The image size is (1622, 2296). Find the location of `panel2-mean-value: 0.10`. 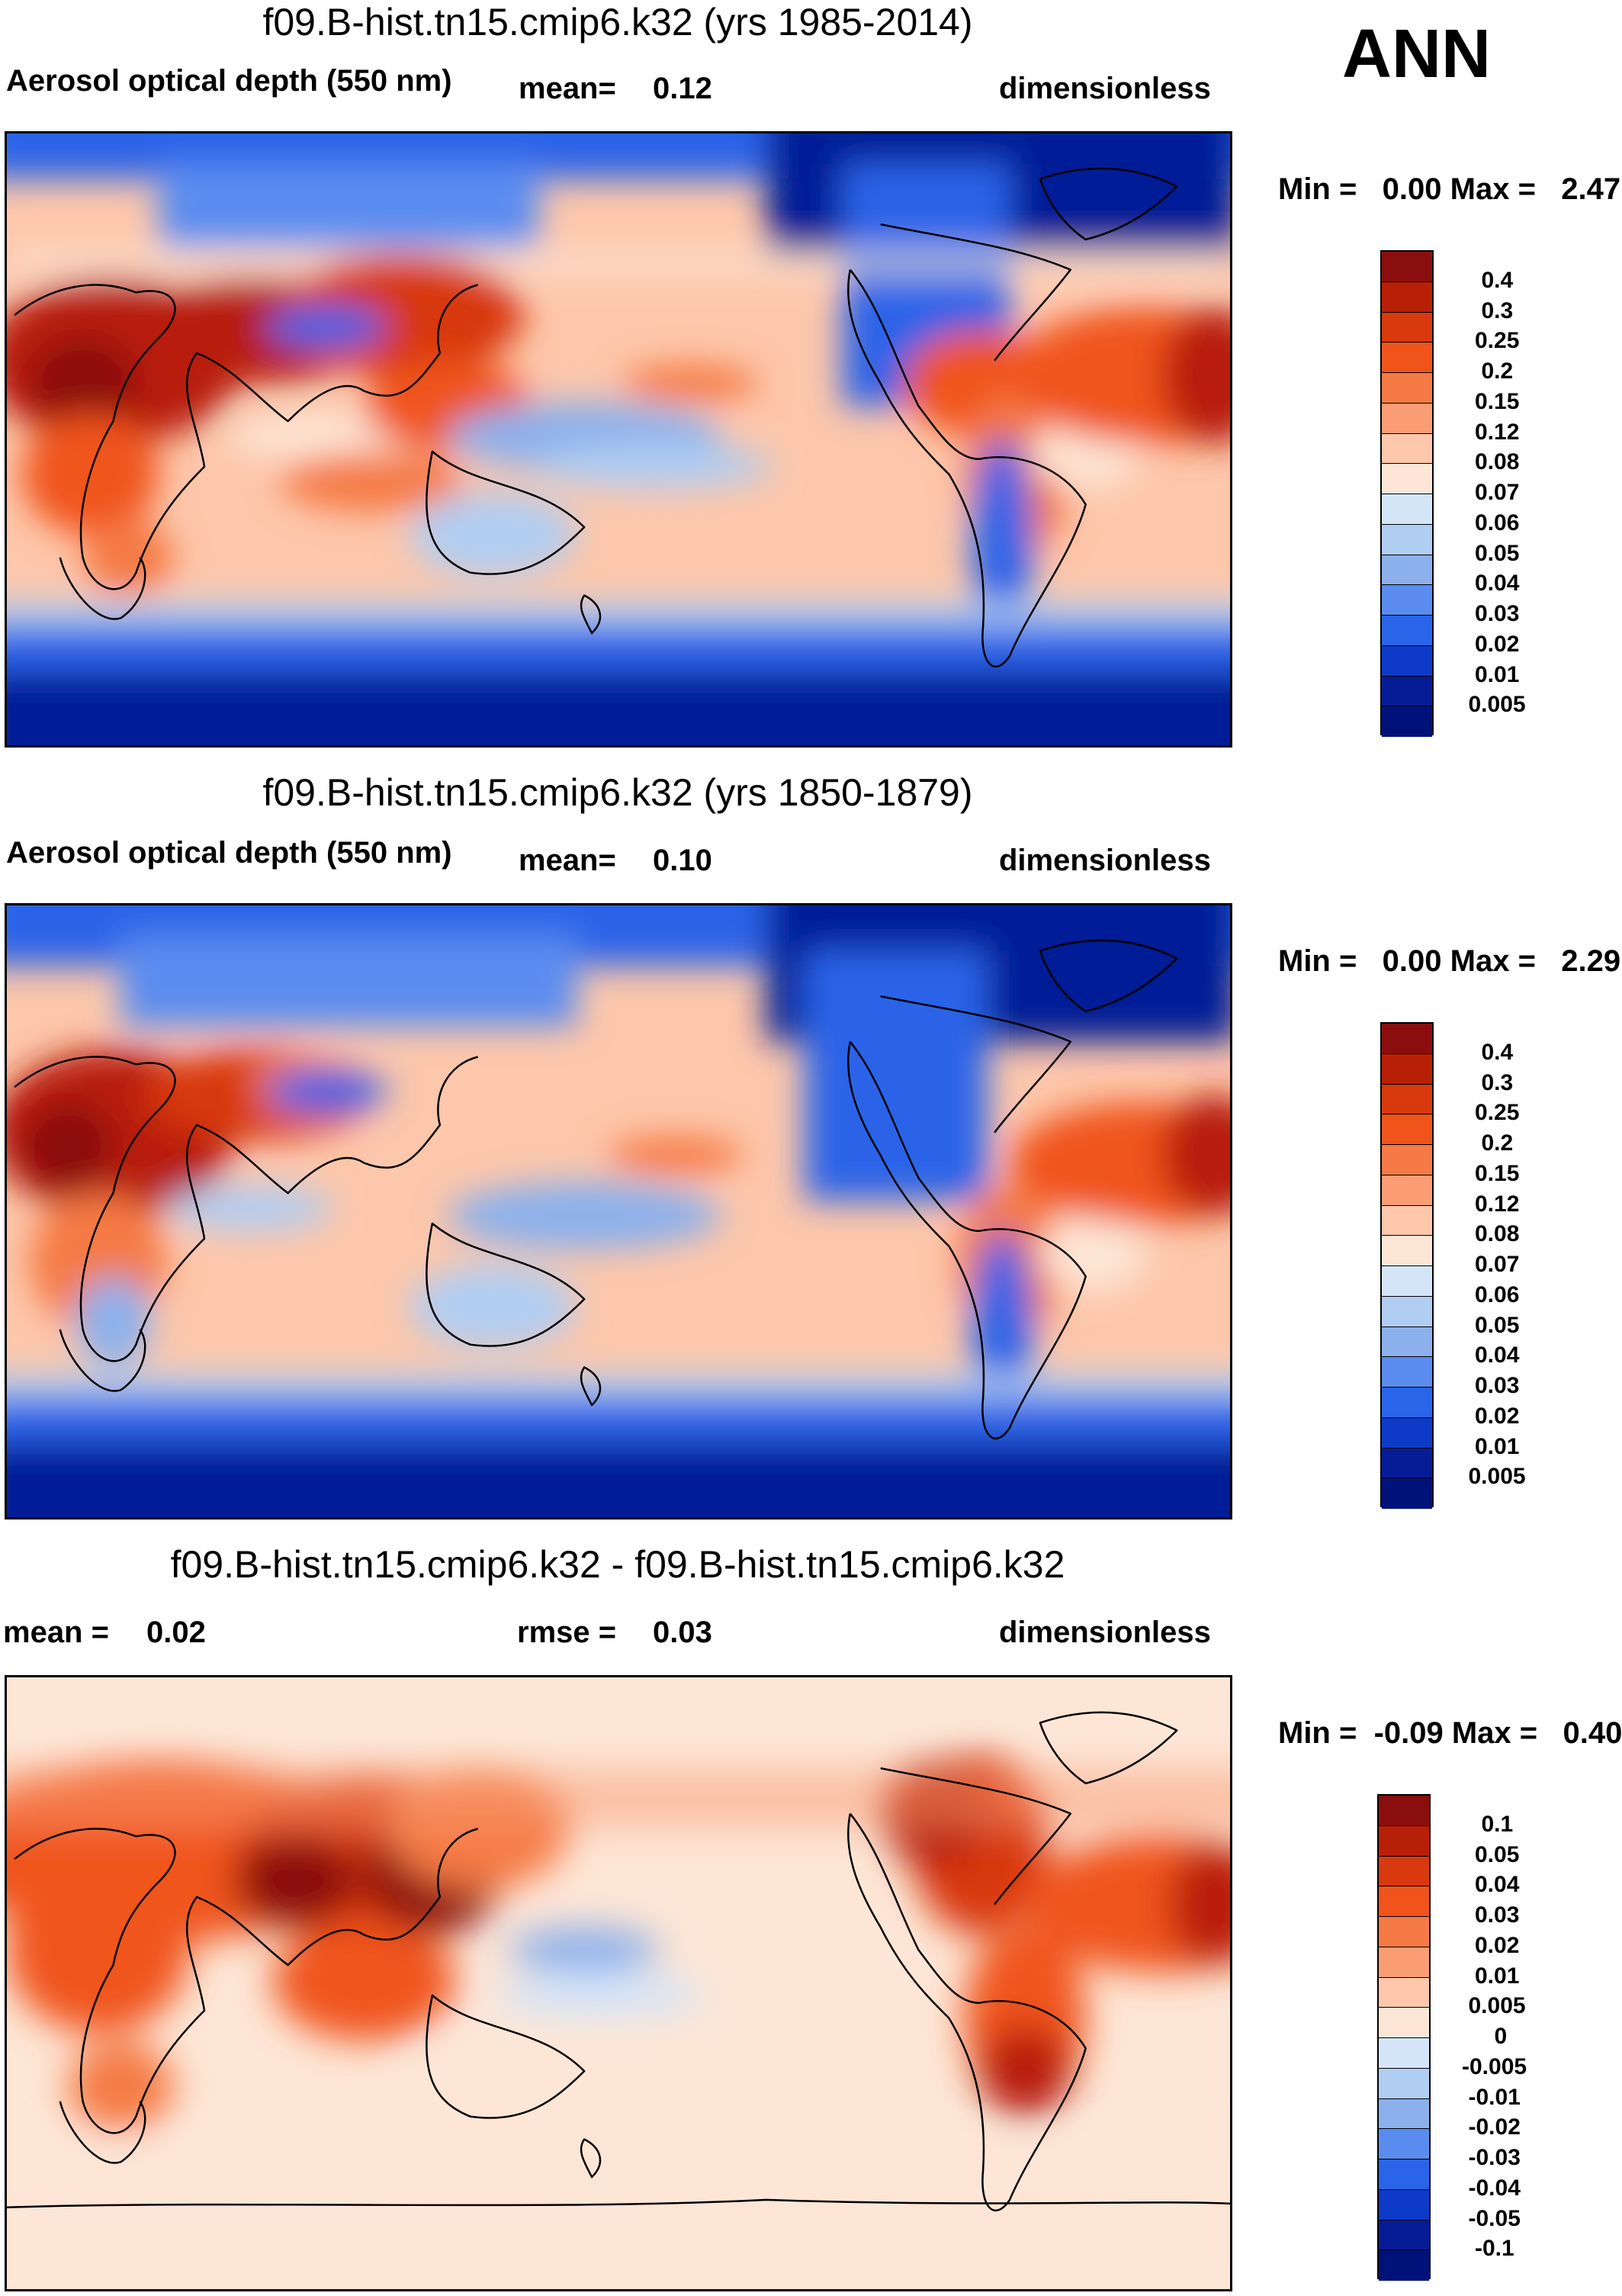

panel2-mean-value: 0.10 is located at coordinates (682, 861).